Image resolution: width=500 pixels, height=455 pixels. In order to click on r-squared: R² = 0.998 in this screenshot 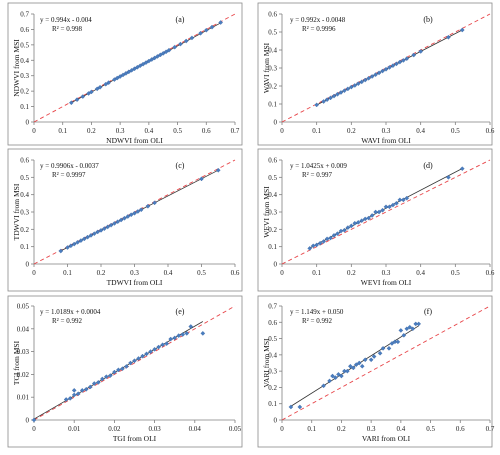, I will do `click(67, 29)`.